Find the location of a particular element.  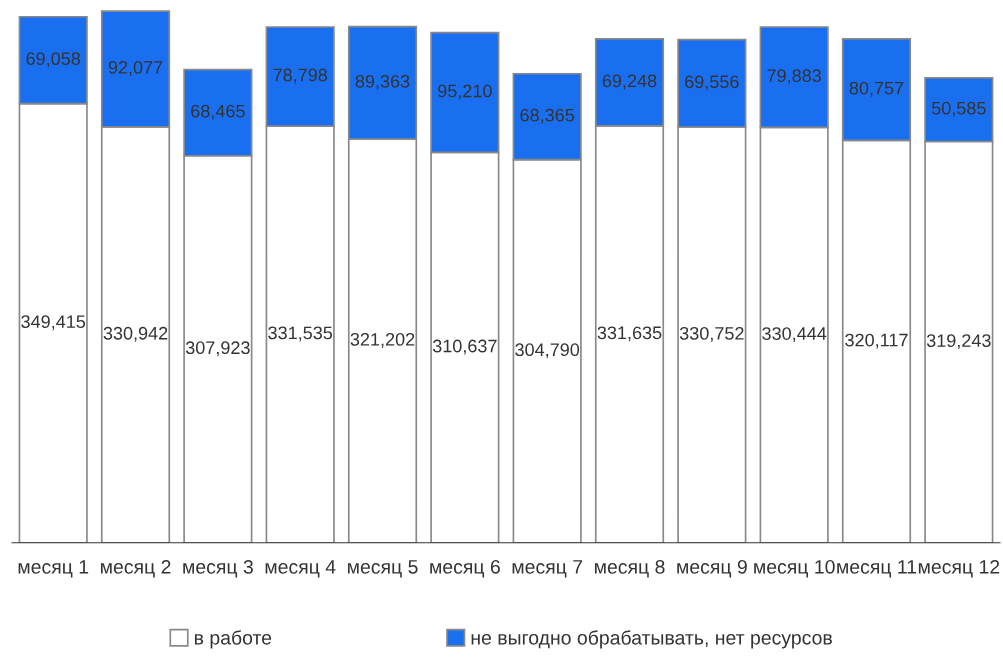

x-tick-label: месяц 10 is located at coordinates (794, 568).